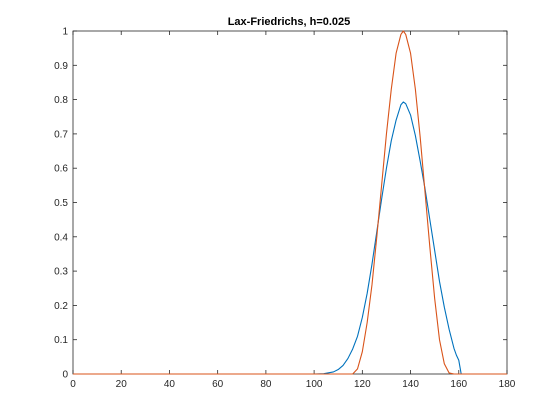 The image size is (560, 420). I want to click on y-tick-label: 0, so click(65, 375).